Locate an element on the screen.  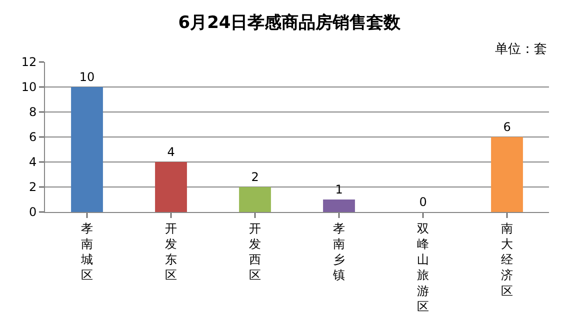
chart-title: 6月24日孝感商品房销售套数 is located at coordinates (290, 23).